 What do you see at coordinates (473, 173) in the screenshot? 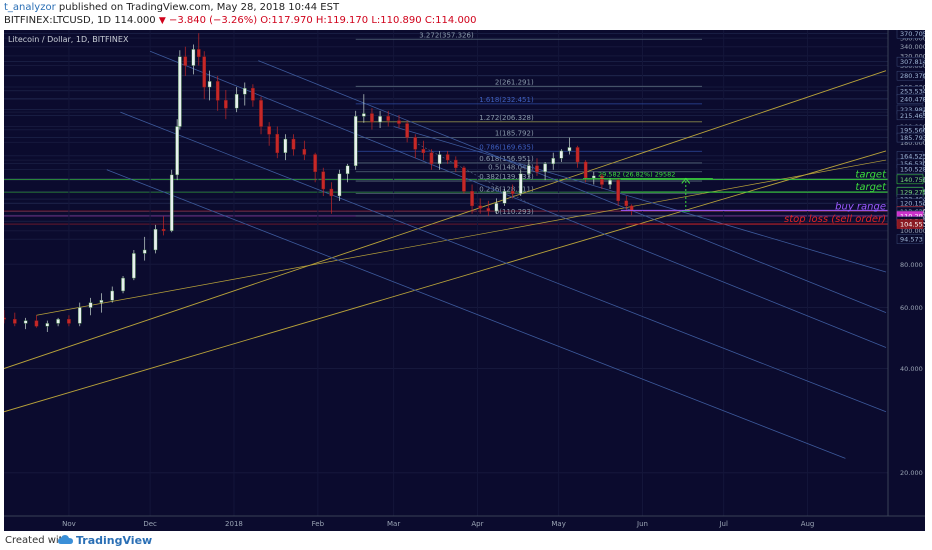
I see `dashed-connector` at bounding box center [473, 173].